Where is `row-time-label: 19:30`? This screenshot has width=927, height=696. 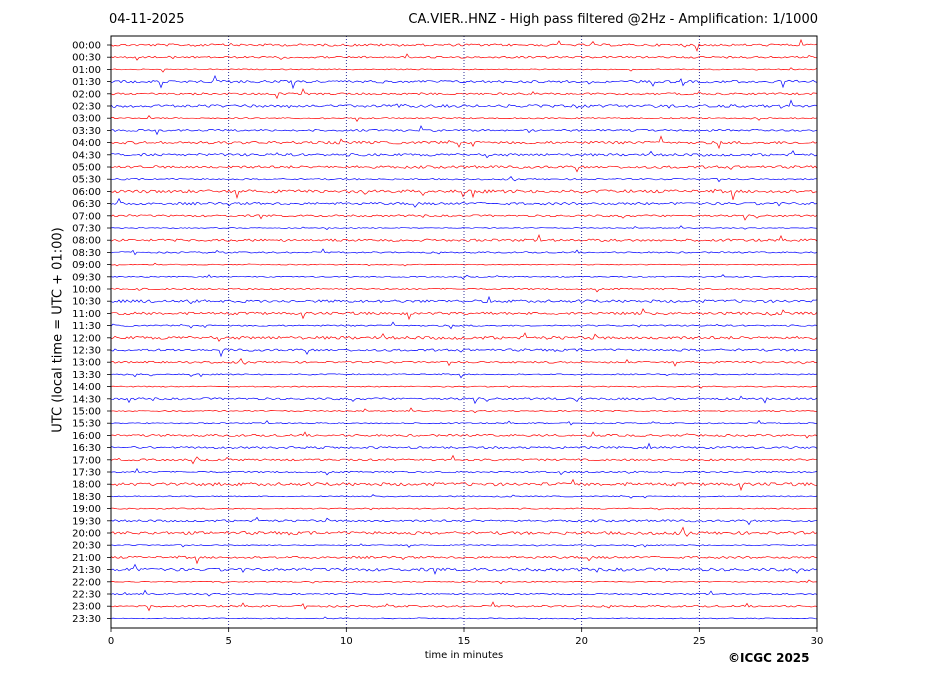 row-time-label: 19:30 is located at coordinates (86, 521).